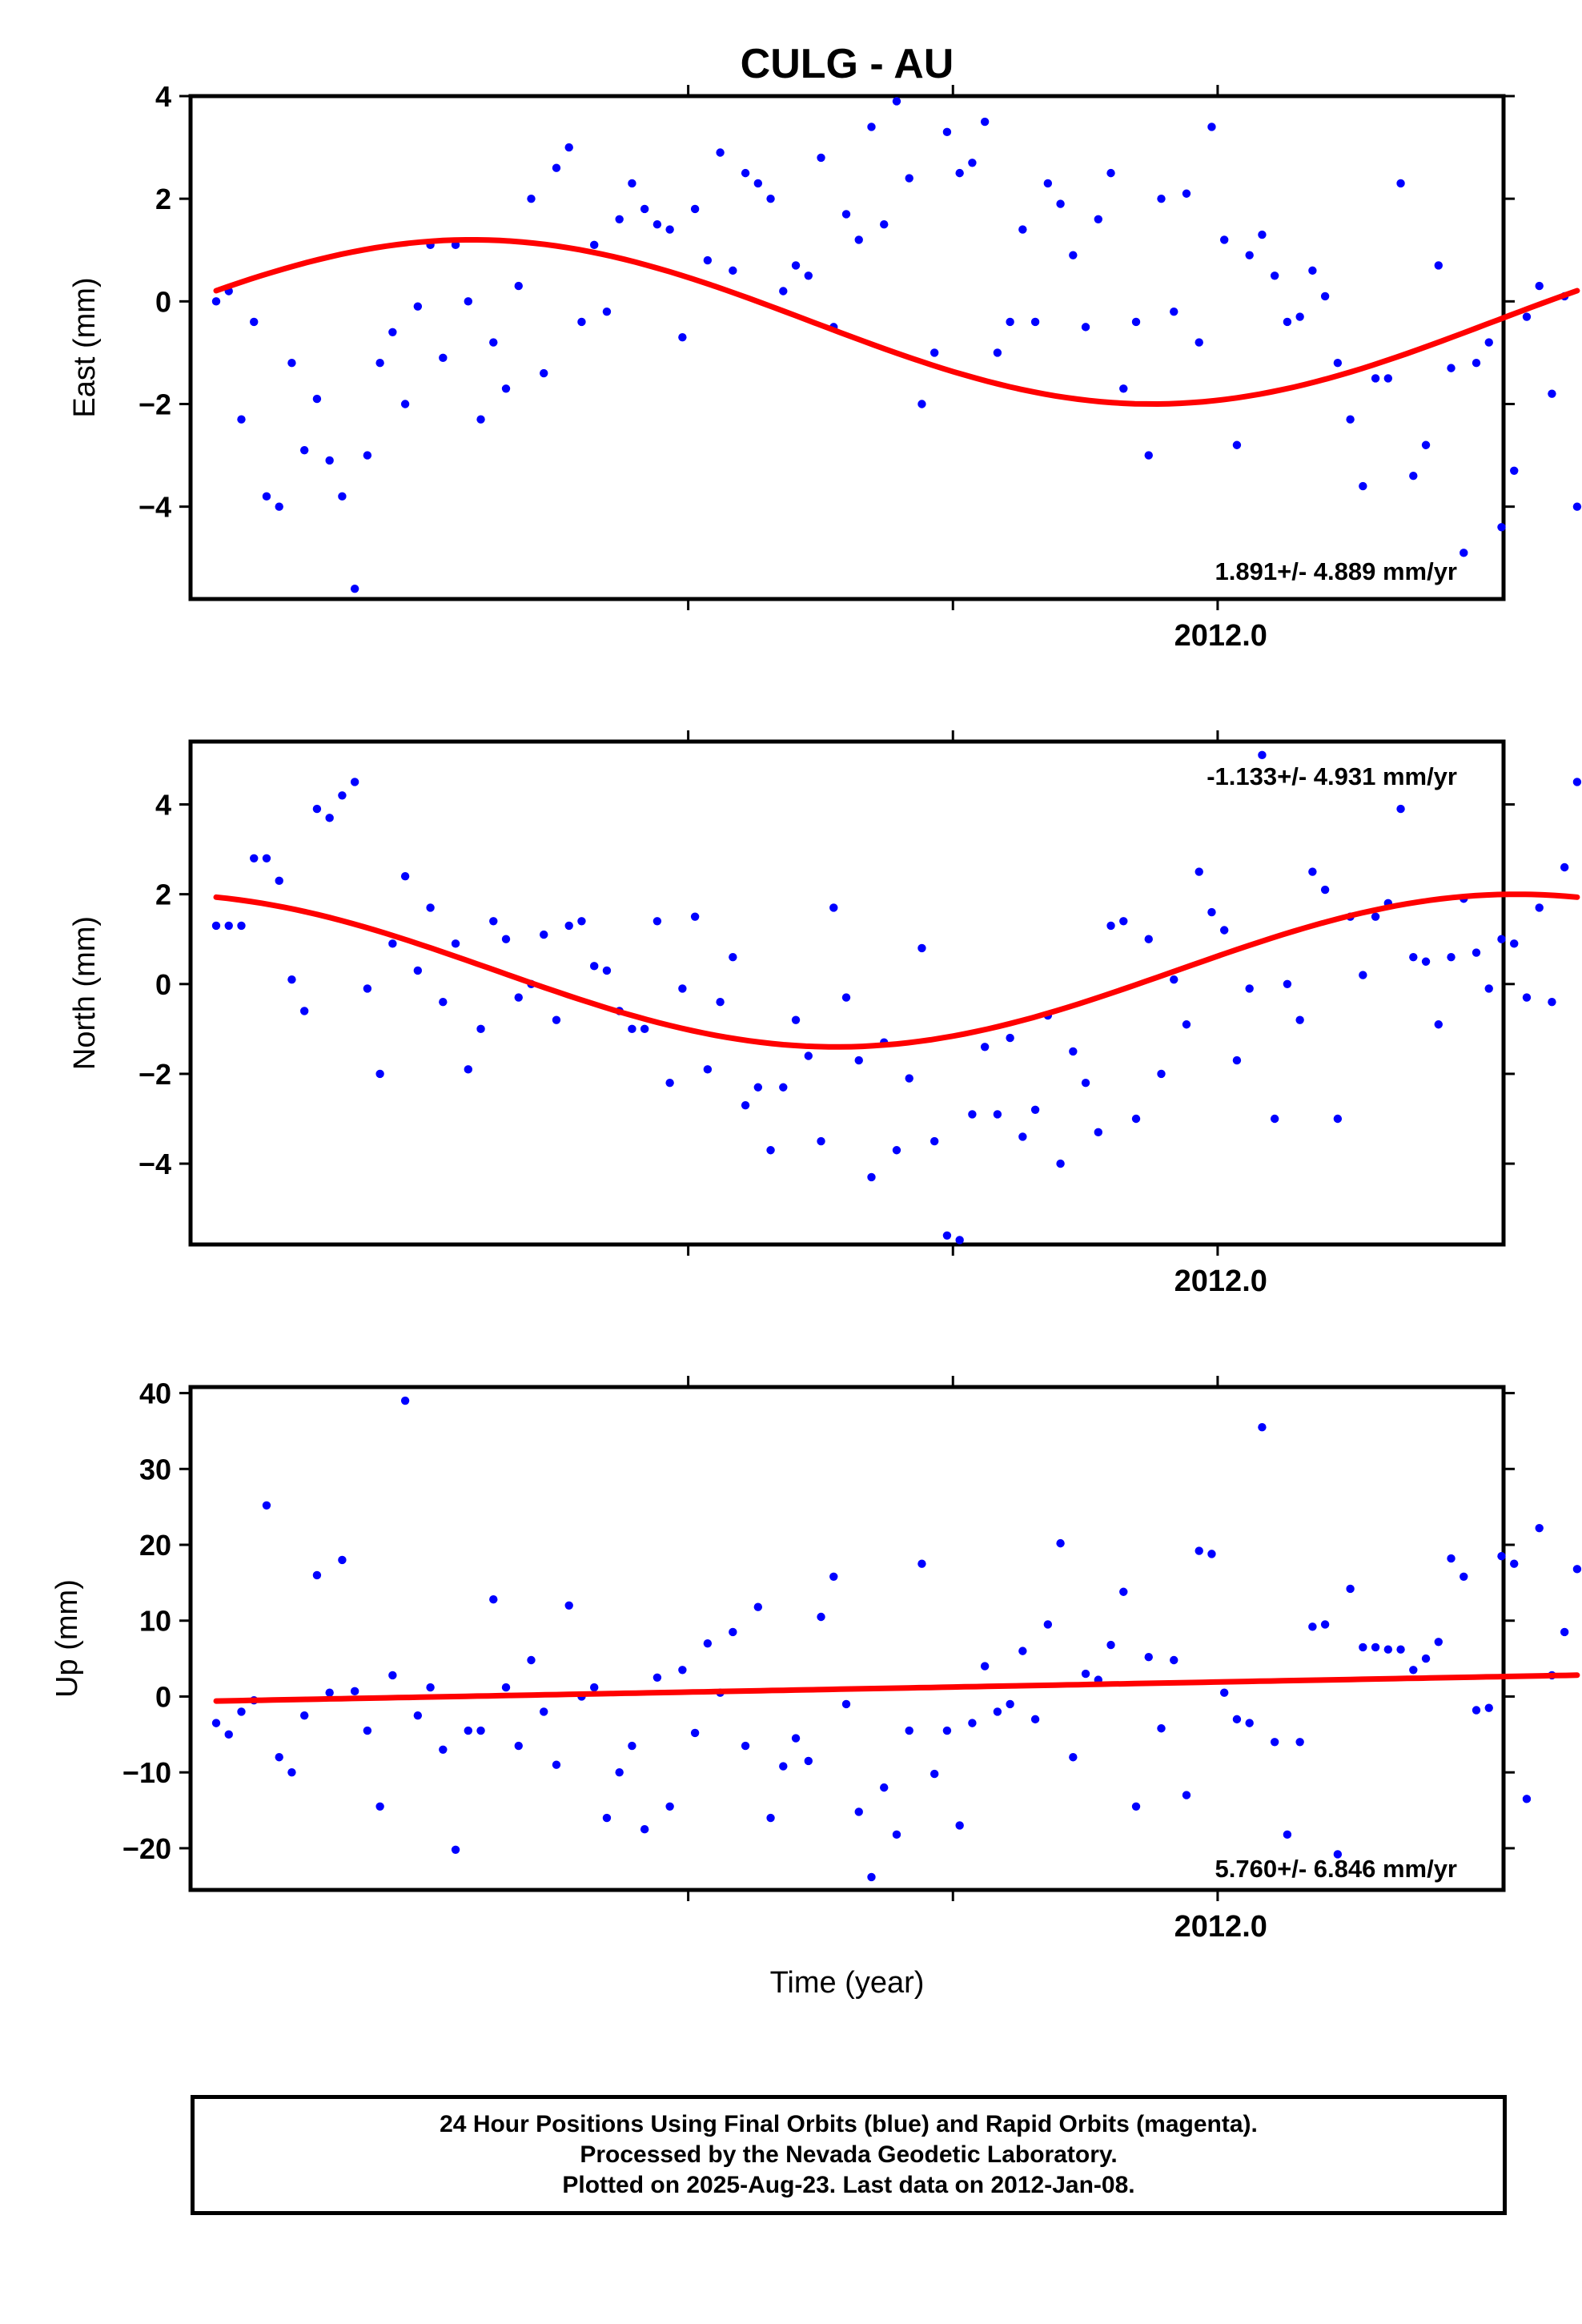 The height and width of the screenshot is (2324, 1582). I want to click on y-axis-label: East (mm), so click(85, 347).